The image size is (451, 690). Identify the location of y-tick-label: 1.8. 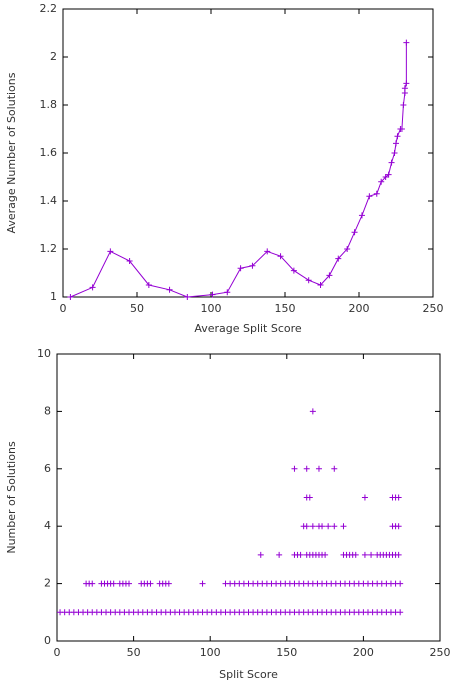
(49, 104).